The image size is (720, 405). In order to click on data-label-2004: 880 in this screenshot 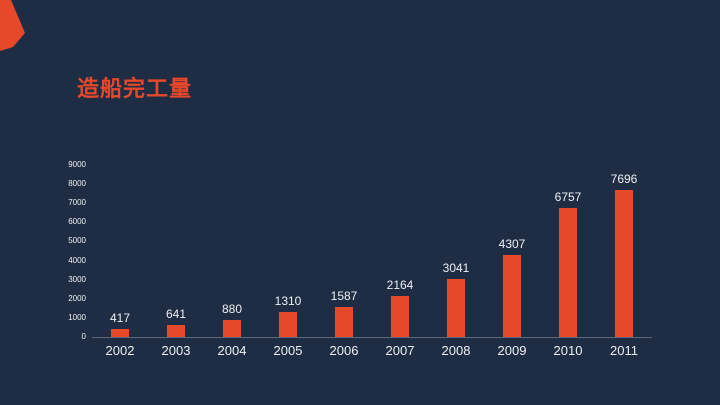, I will do `click(232, 309)`.